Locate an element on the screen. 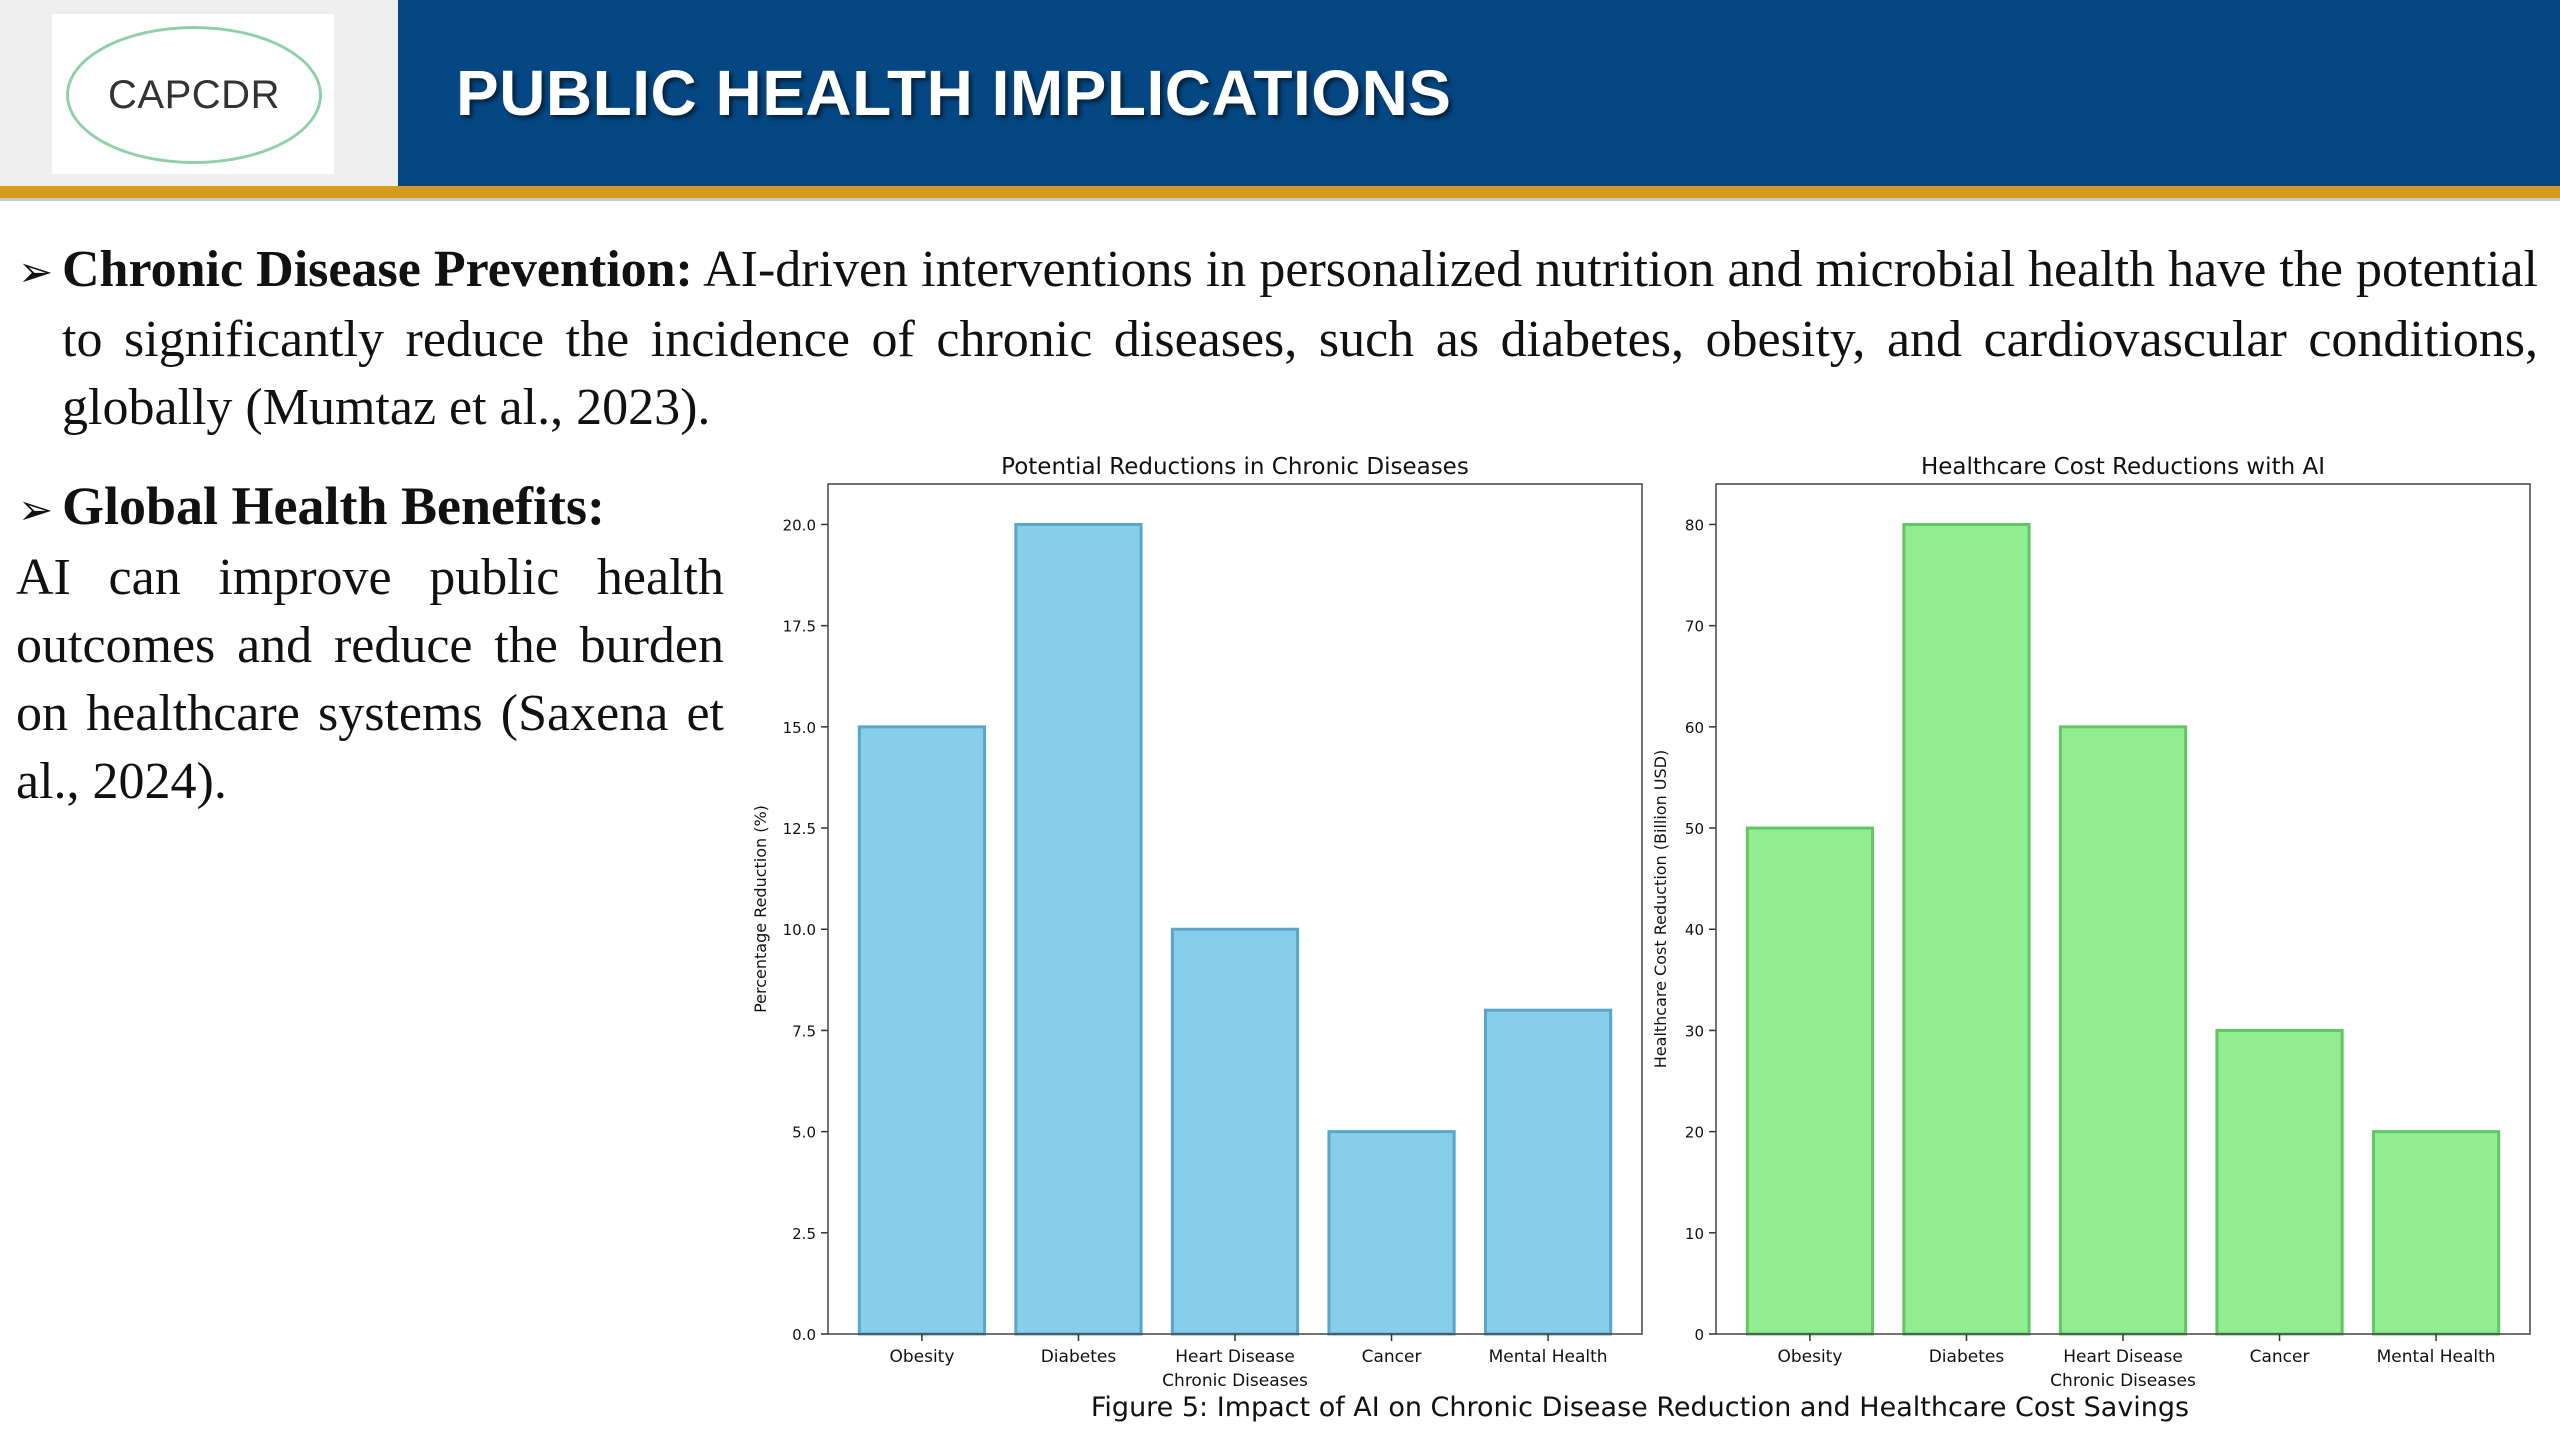 The height and width of the screenshot is (1440, 2560). title-band: PUBLIC HEALTH IMPLICATIONS is located at coordinates (1479, 93).